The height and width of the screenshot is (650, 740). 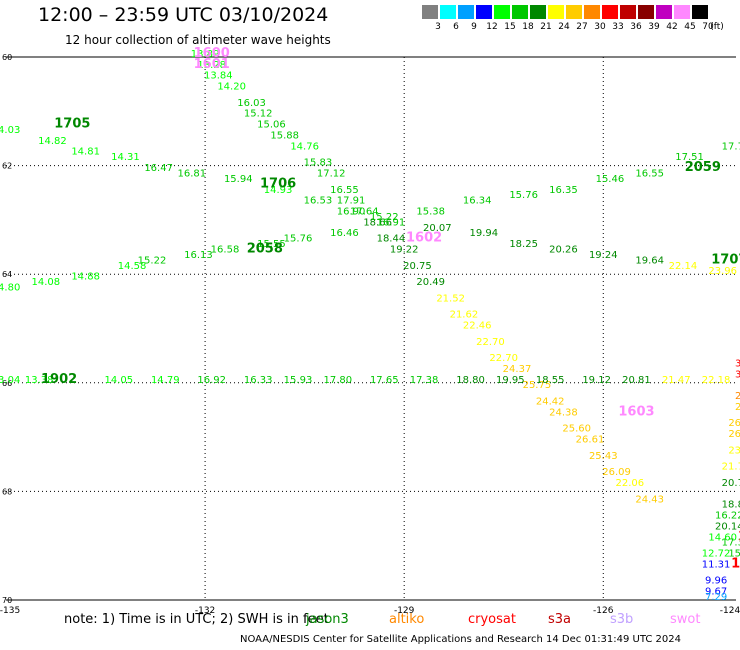 What do you see at coordinates (318, 201) in the screenshot?
I see `swh-point-label: 16.53` at bounding box center [318, 201].